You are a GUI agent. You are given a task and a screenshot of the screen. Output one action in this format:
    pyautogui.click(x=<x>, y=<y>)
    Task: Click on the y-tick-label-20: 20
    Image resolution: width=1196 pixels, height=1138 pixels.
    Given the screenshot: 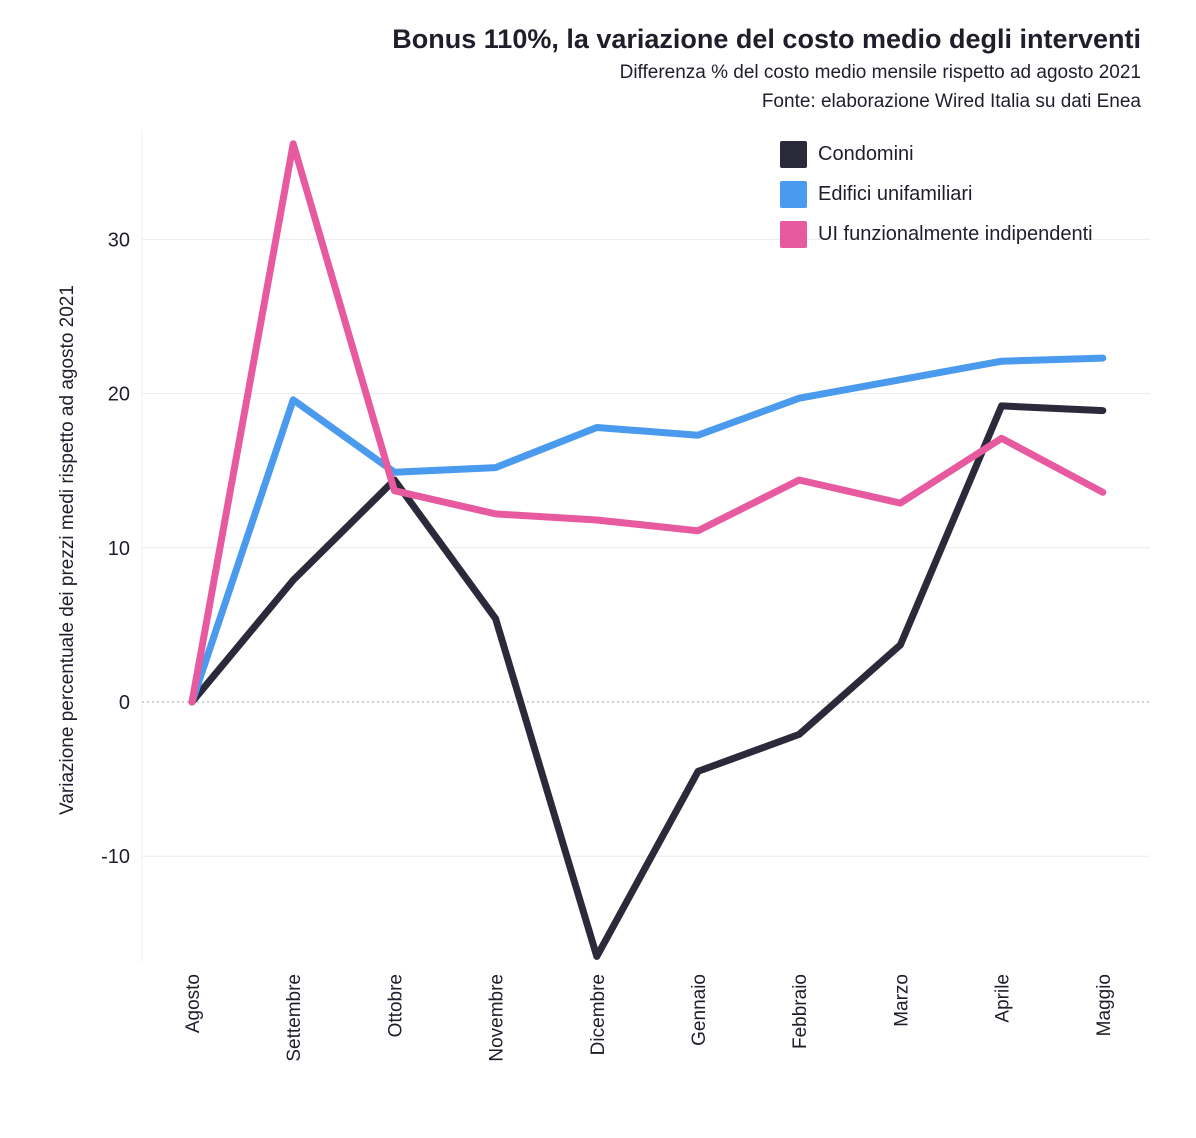 What is the action you would take?
    pyautogui.click(x=119, y=395)
    